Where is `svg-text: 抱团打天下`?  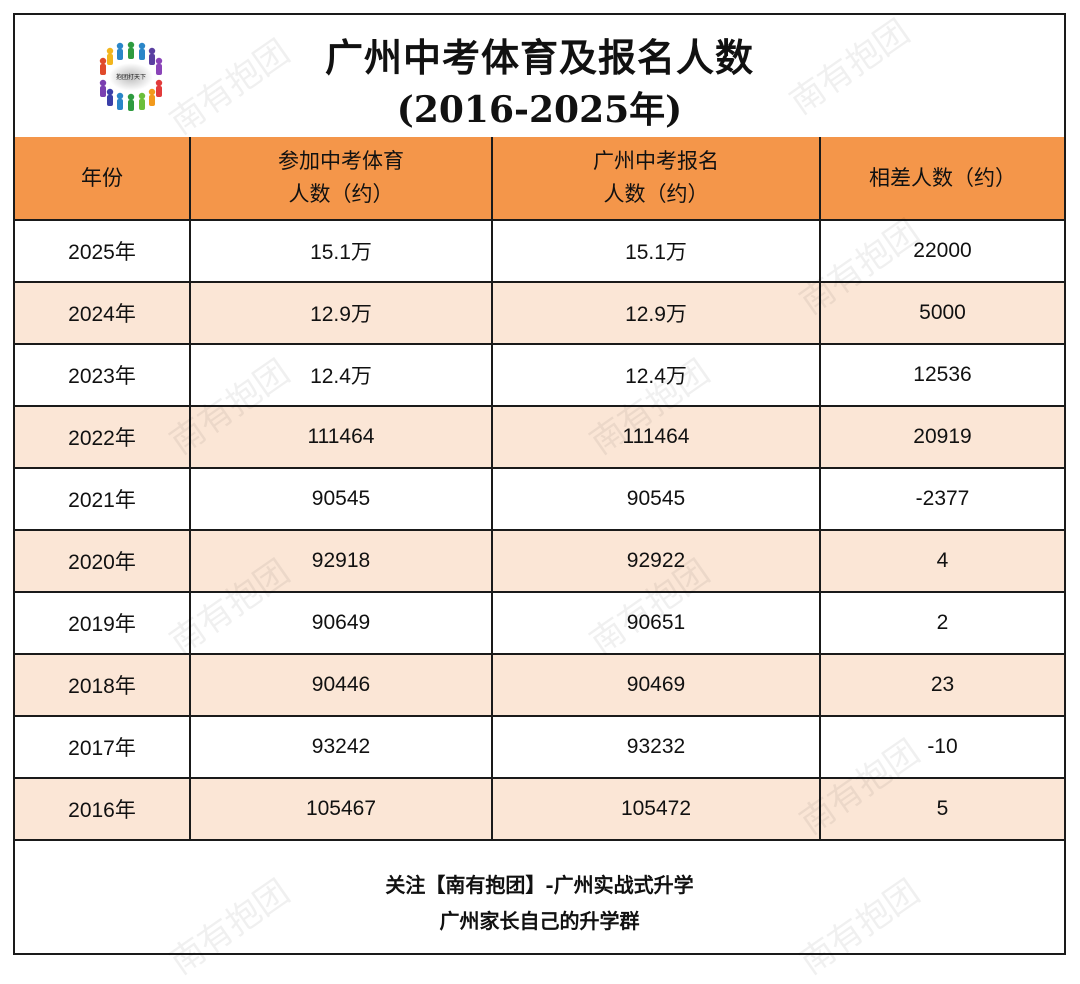
svg-text: 抱团打天下 is located at coordinates (131, 77).